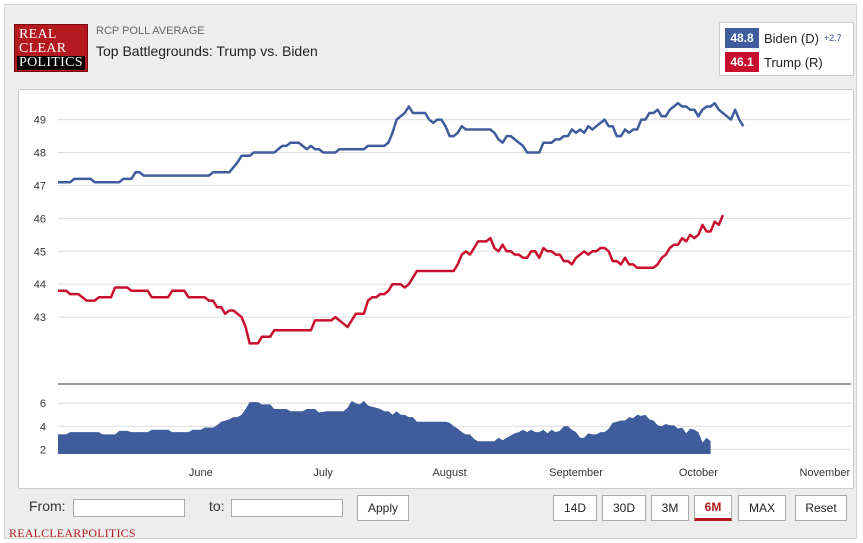 The width and height of the screenshot is (863, 543). What do you see at coordinates (575, 508) in the screenshot?
I see `range-14d-button: 14D` at bounding box center [575, 508].